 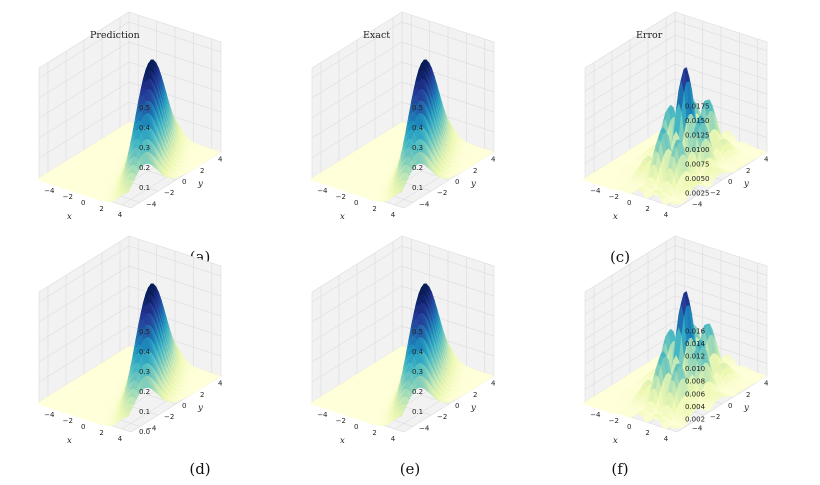 I want to click on z-tick-label: 0.0050, so click(x=697, y=179).